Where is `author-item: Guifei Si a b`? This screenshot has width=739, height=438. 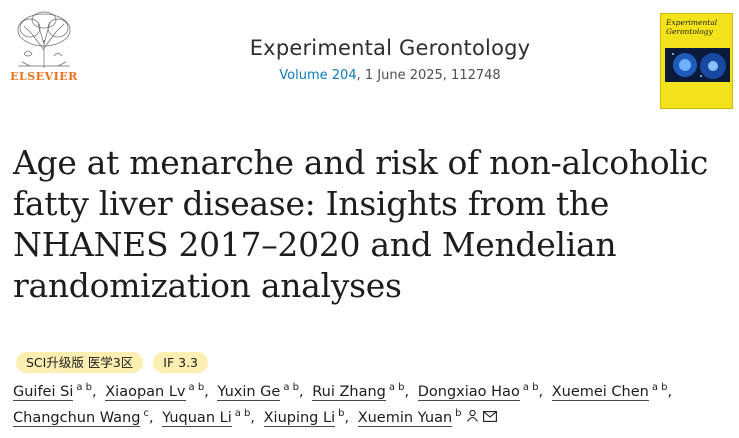 author-item: Guifei Si a b is located at coordinates (53, 391).